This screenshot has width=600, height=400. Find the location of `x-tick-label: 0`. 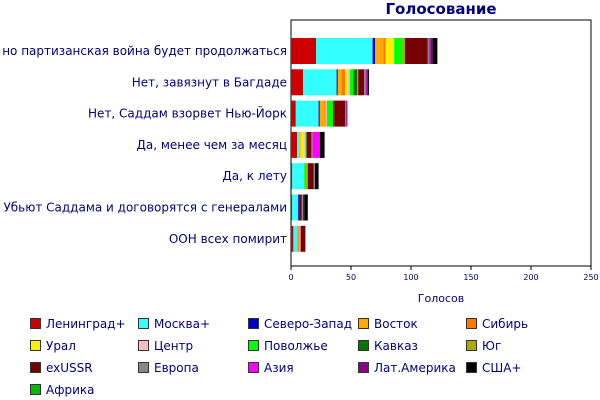

x-tick-label: 0 is located at coordinates (290, 277).